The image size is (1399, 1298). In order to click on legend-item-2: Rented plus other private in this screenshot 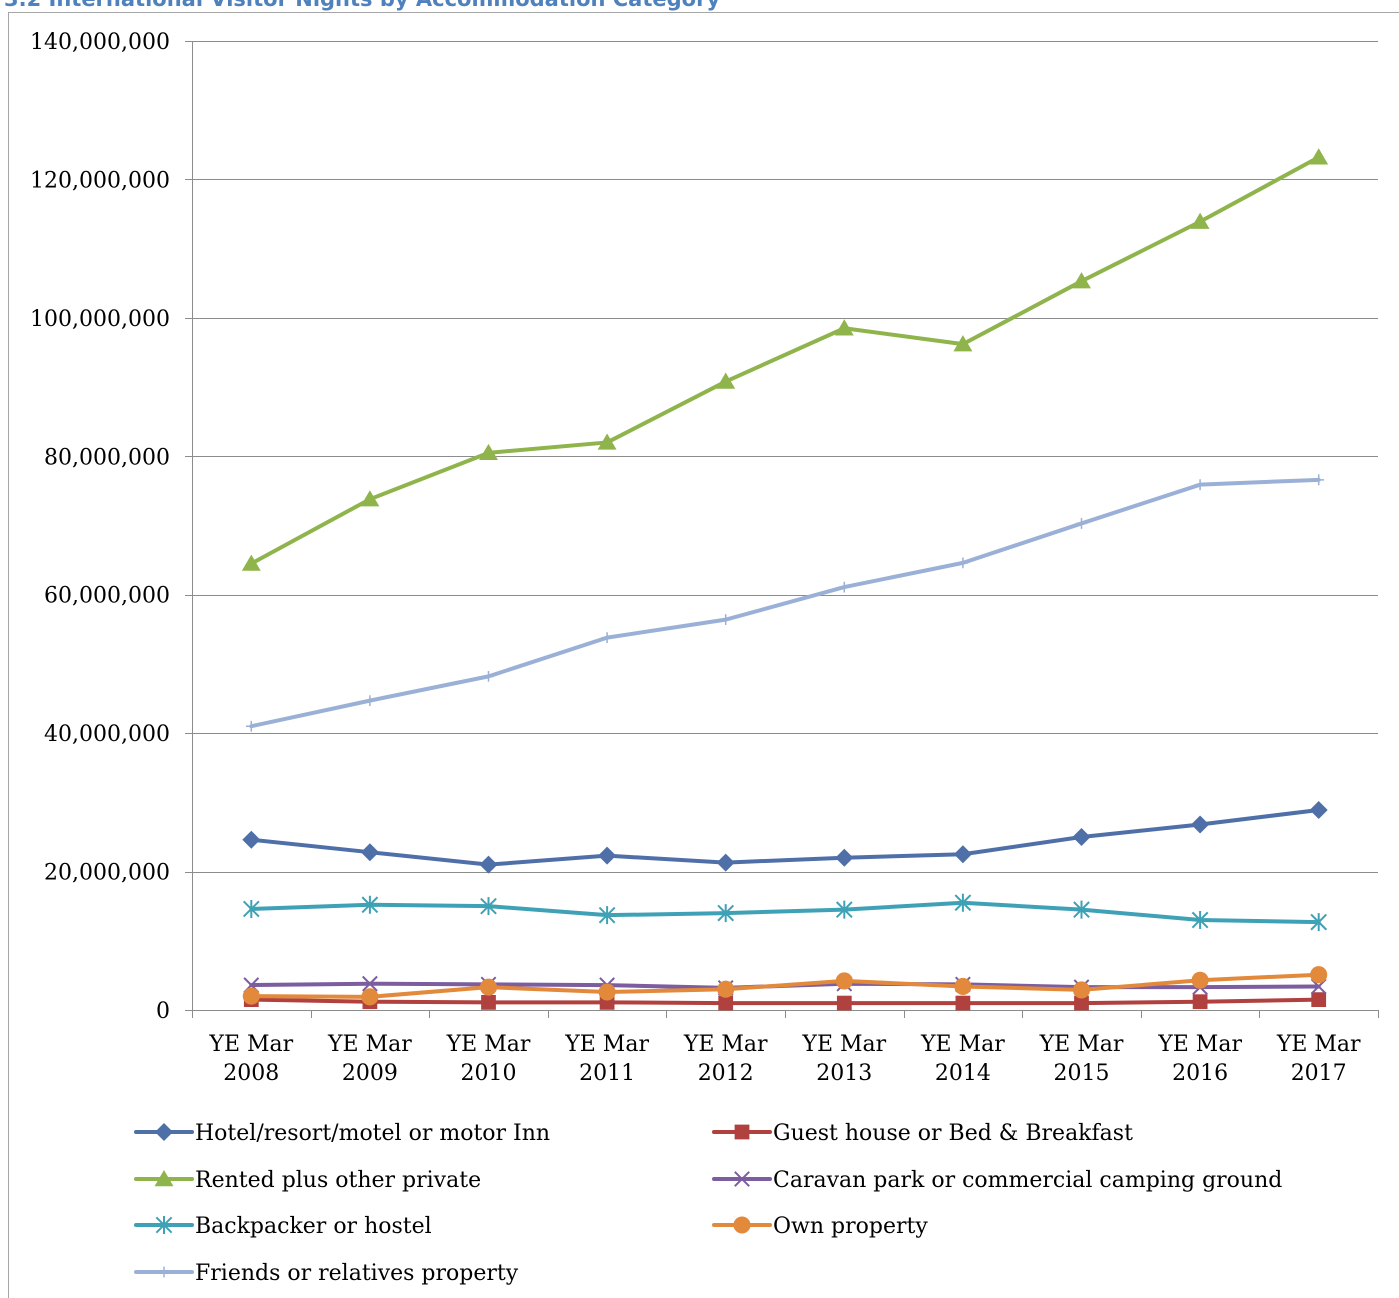, I will do `click(307, 1180)`.